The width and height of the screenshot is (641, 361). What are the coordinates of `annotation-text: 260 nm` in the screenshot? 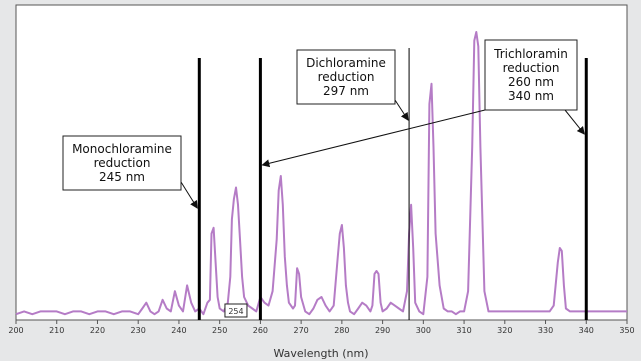 It's located at (531, 82).